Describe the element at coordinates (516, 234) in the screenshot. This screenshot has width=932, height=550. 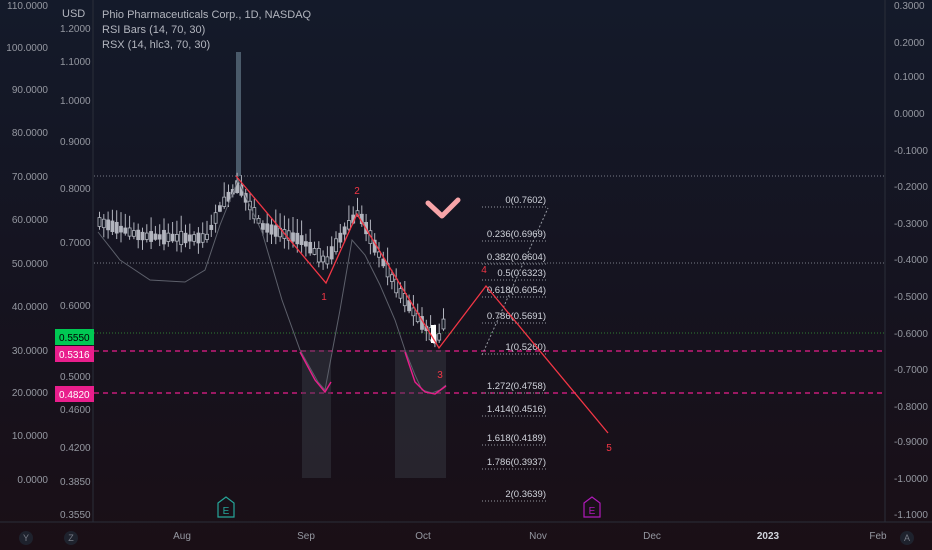
I see `fib-level-label: 0.236(0.6969)` at that location.